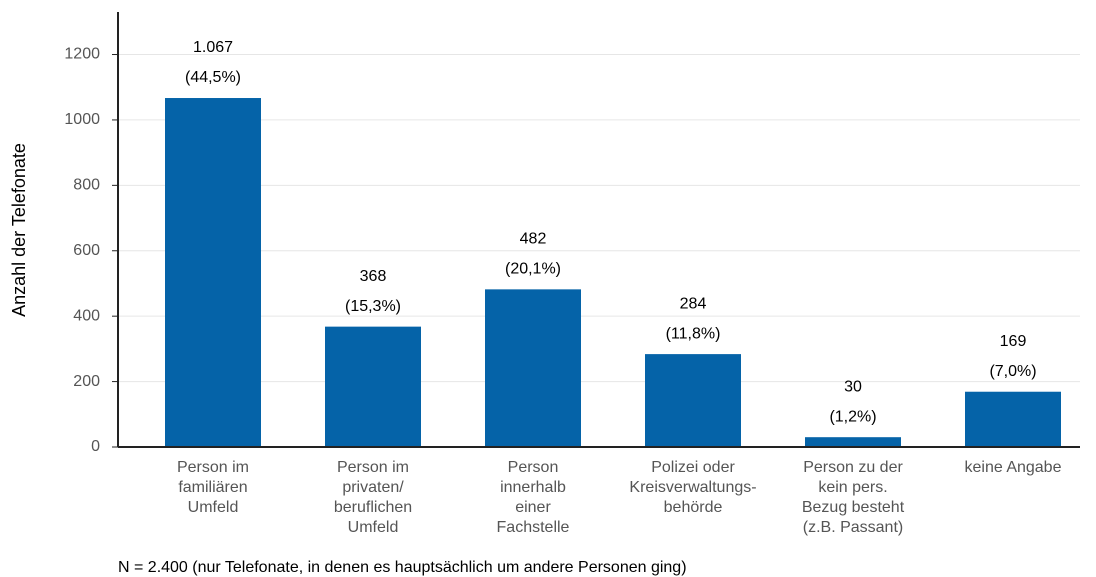 The height and width of the screenshot is (577, 1096). What do you see at coordinates (852, 416) in the screenshot?
I see `share-label: (1,2%)` at bounding box center [852, 416].